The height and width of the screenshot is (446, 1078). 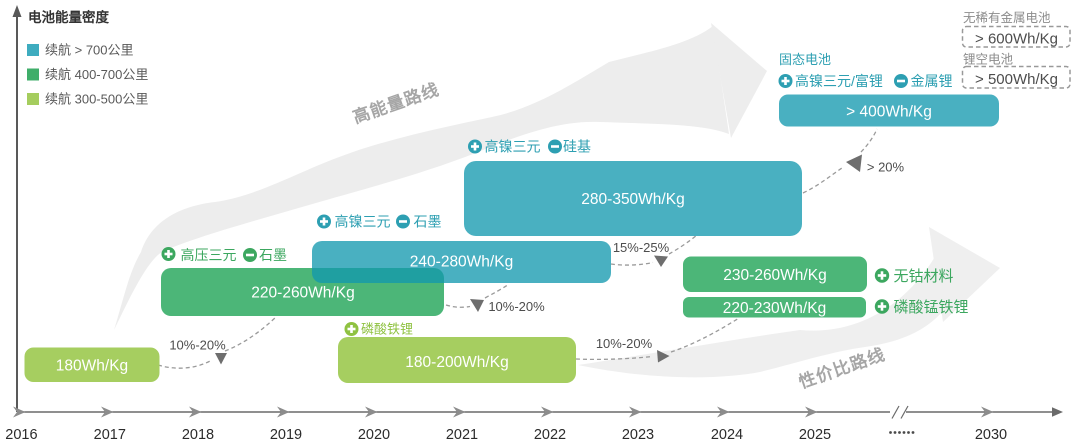 What do you see at coordinates (286, 435) in the screenshot?
I see `svg-text: 2019` at bounding box center [286, 435].